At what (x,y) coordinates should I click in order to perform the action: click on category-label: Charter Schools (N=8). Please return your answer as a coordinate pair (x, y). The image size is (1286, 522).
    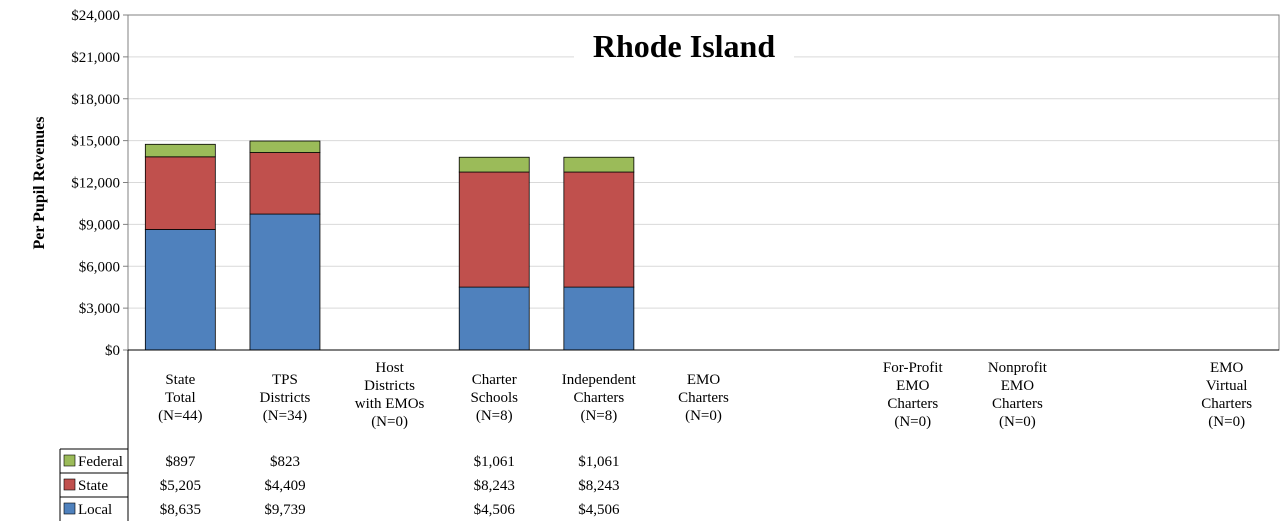
    Looking at the image, I should click on (494, 398).